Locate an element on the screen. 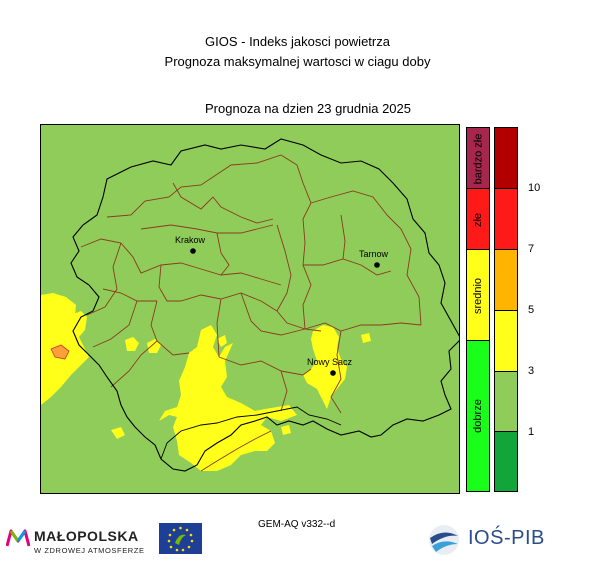  city-nowy-sacz: Nowy Sacz is located at coordinates (330, 366).